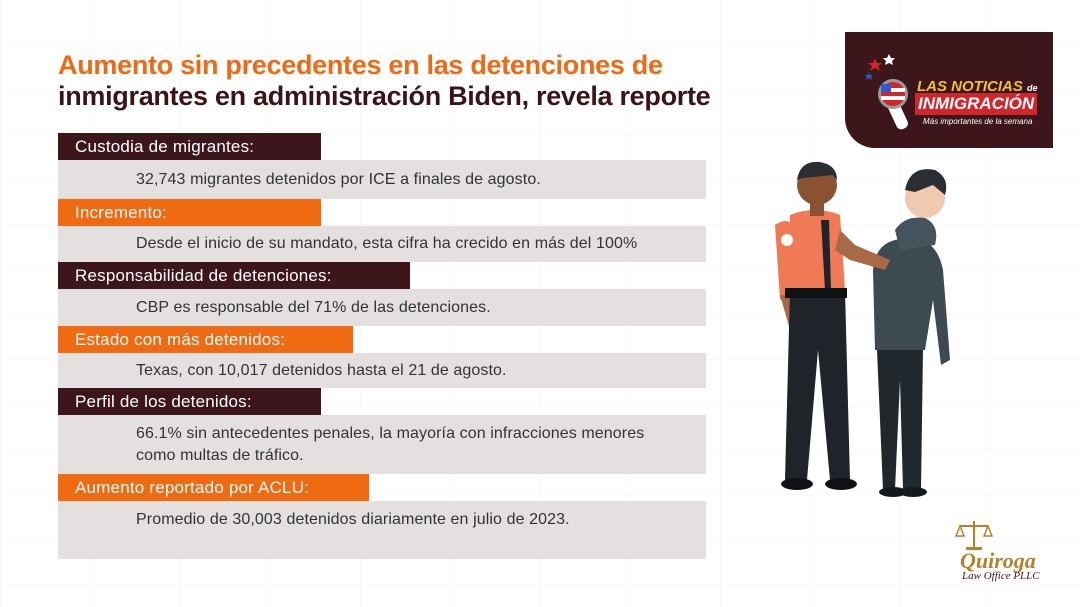 The height and width of the screenshot is (607, 1080). Describe the element at coordinates (213, 487) in the screenshot. I see `fact-label: Aumento reportado por ACLU:` at that location.